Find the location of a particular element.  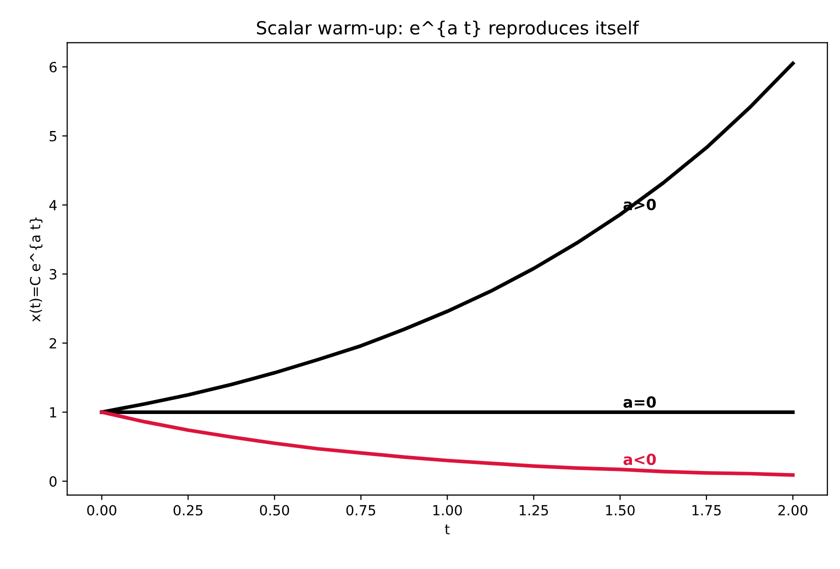

y-tick-label: 0 is located at coordinates (53, 481).